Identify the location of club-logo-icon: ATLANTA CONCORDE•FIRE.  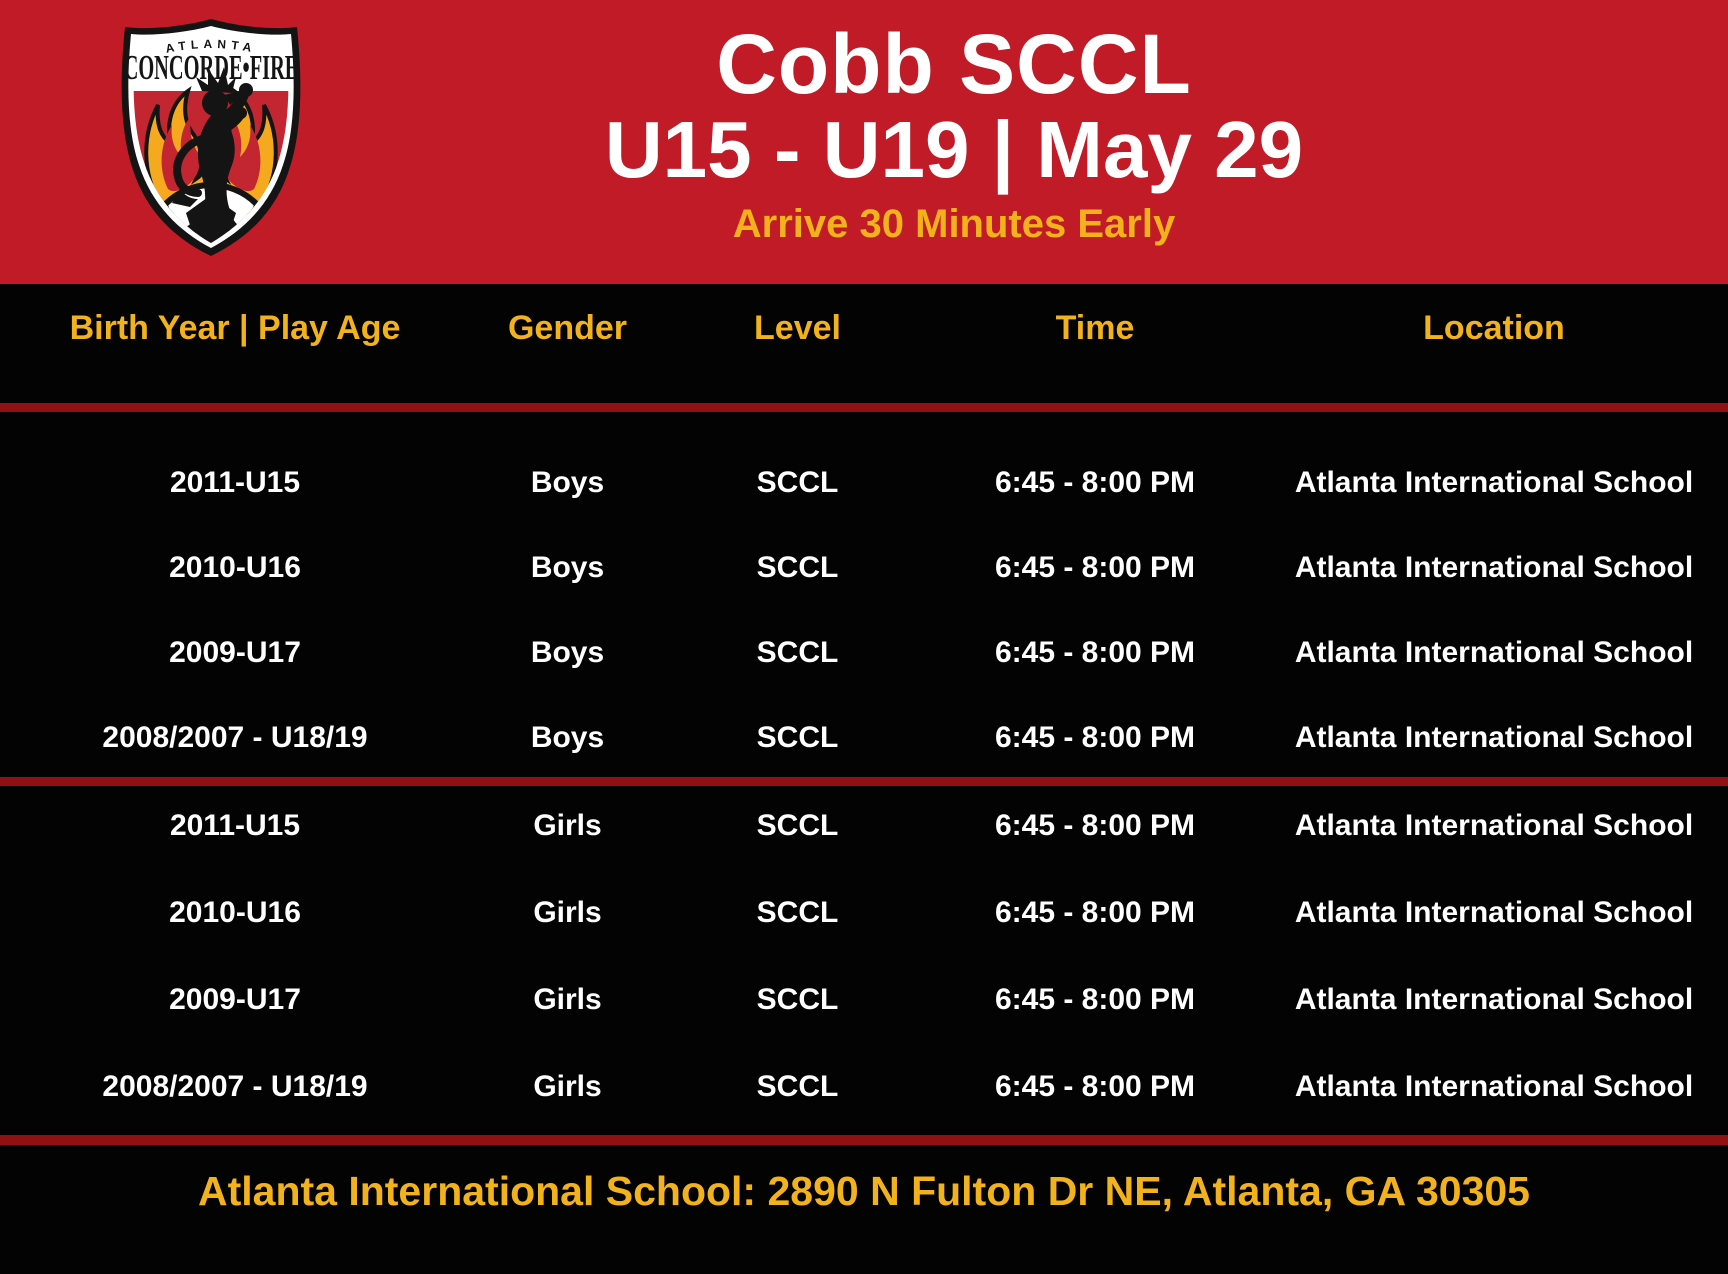
(211, 137).